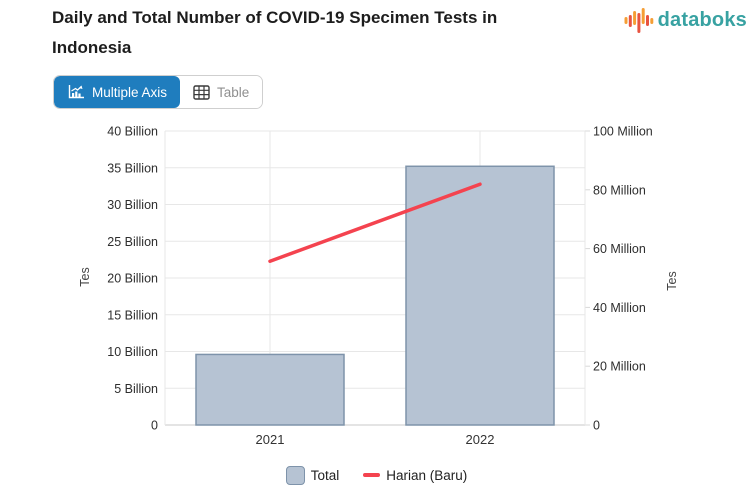  Describe the element at coordinates (132, 352) in the screenshot. I see `left-axis-tick-label: 10 Billion` at that location.